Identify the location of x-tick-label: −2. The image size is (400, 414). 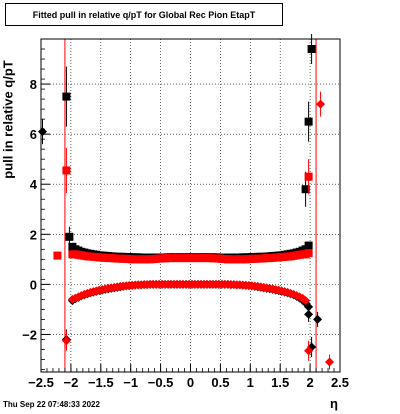
(70, 382).